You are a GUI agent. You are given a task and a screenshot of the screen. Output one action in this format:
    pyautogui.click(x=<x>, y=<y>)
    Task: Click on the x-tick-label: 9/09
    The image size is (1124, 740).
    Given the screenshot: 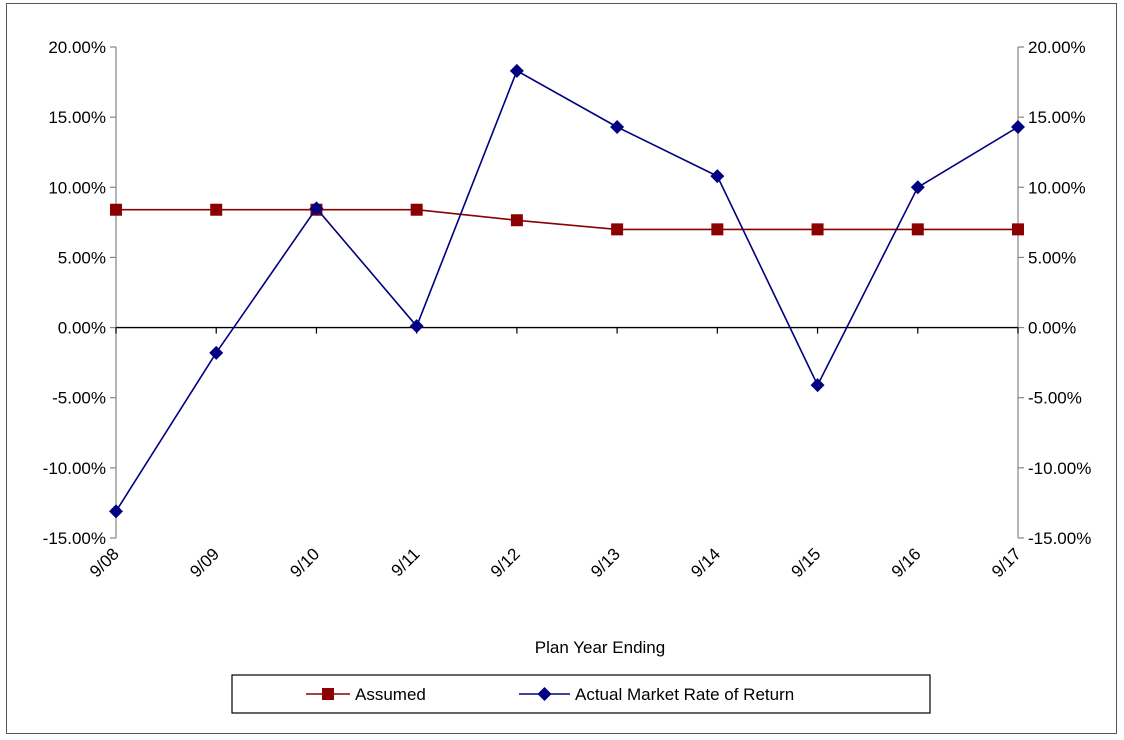 What is the action you would take?
    pyautogui.click(x=204, y=562)
    